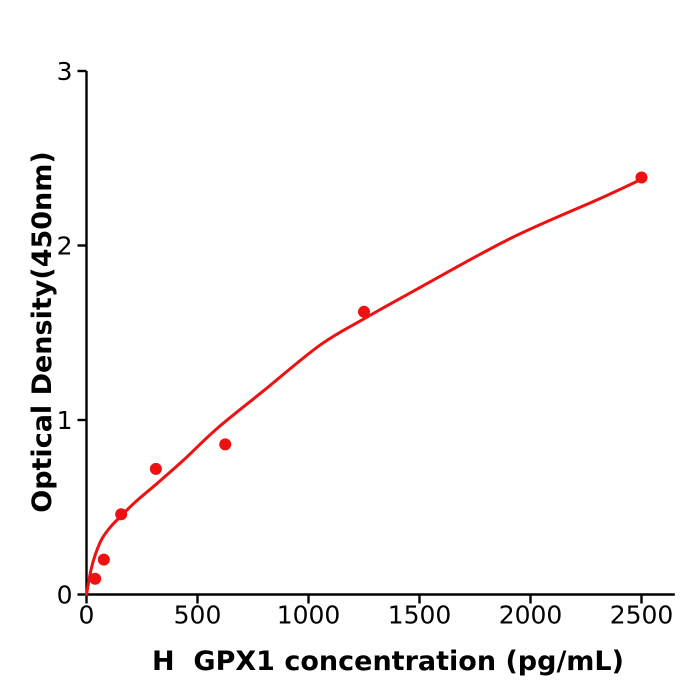 This screenshot has width=700, height=700. I want to click on x-tick-label: 500, so click(198, 615).